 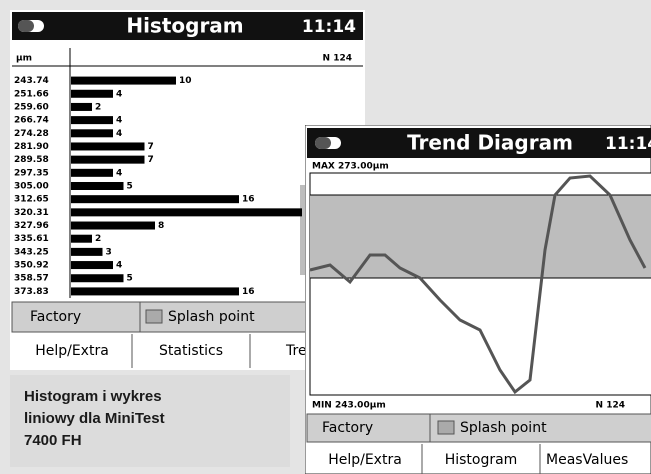 What do you see at coordinates (53, 440) in the screenshot?
I see `caption: 7400 FH` at bounding box center [53, 440].